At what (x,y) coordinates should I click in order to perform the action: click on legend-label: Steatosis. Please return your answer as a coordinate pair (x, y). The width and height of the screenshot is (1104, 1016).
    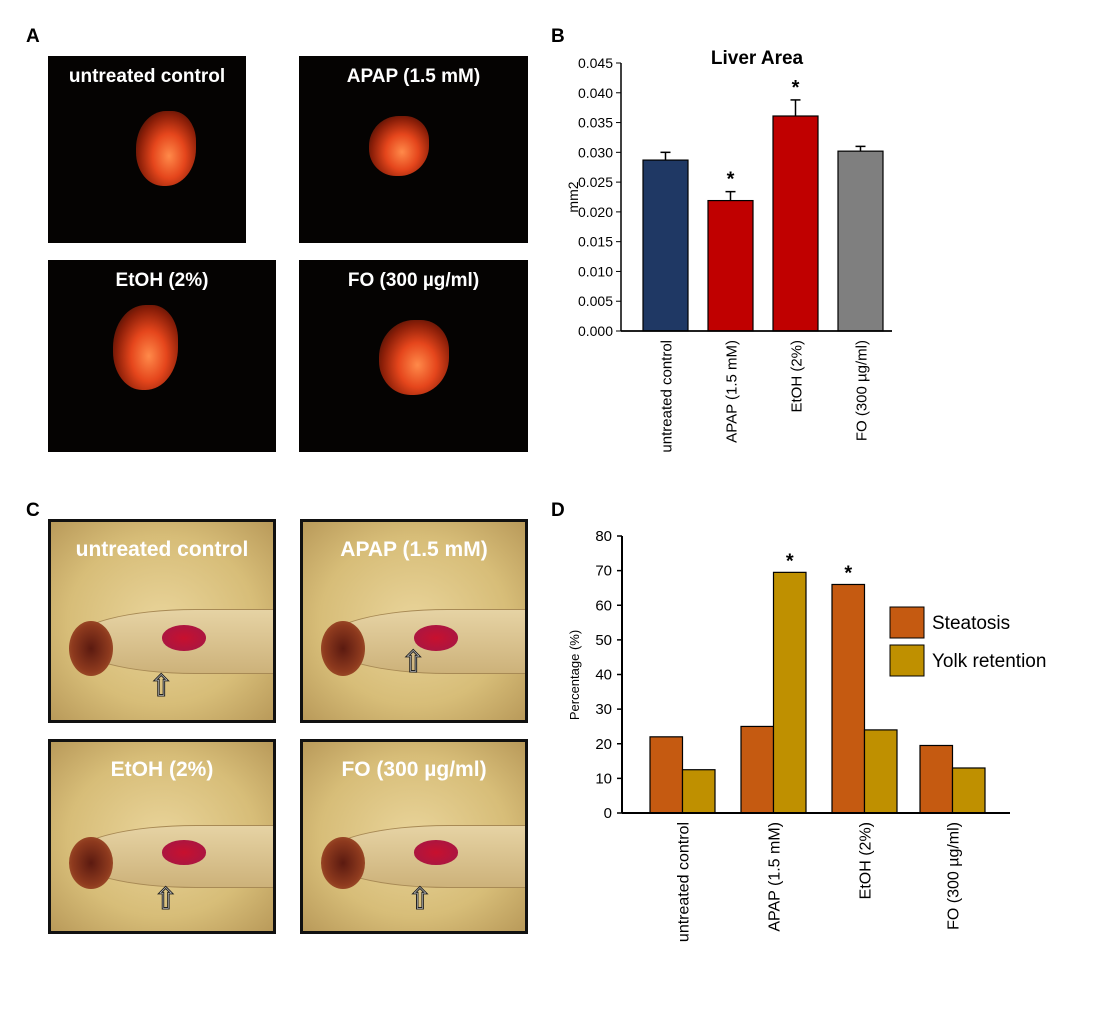
    Looking at the image, I should click on (971, 623).